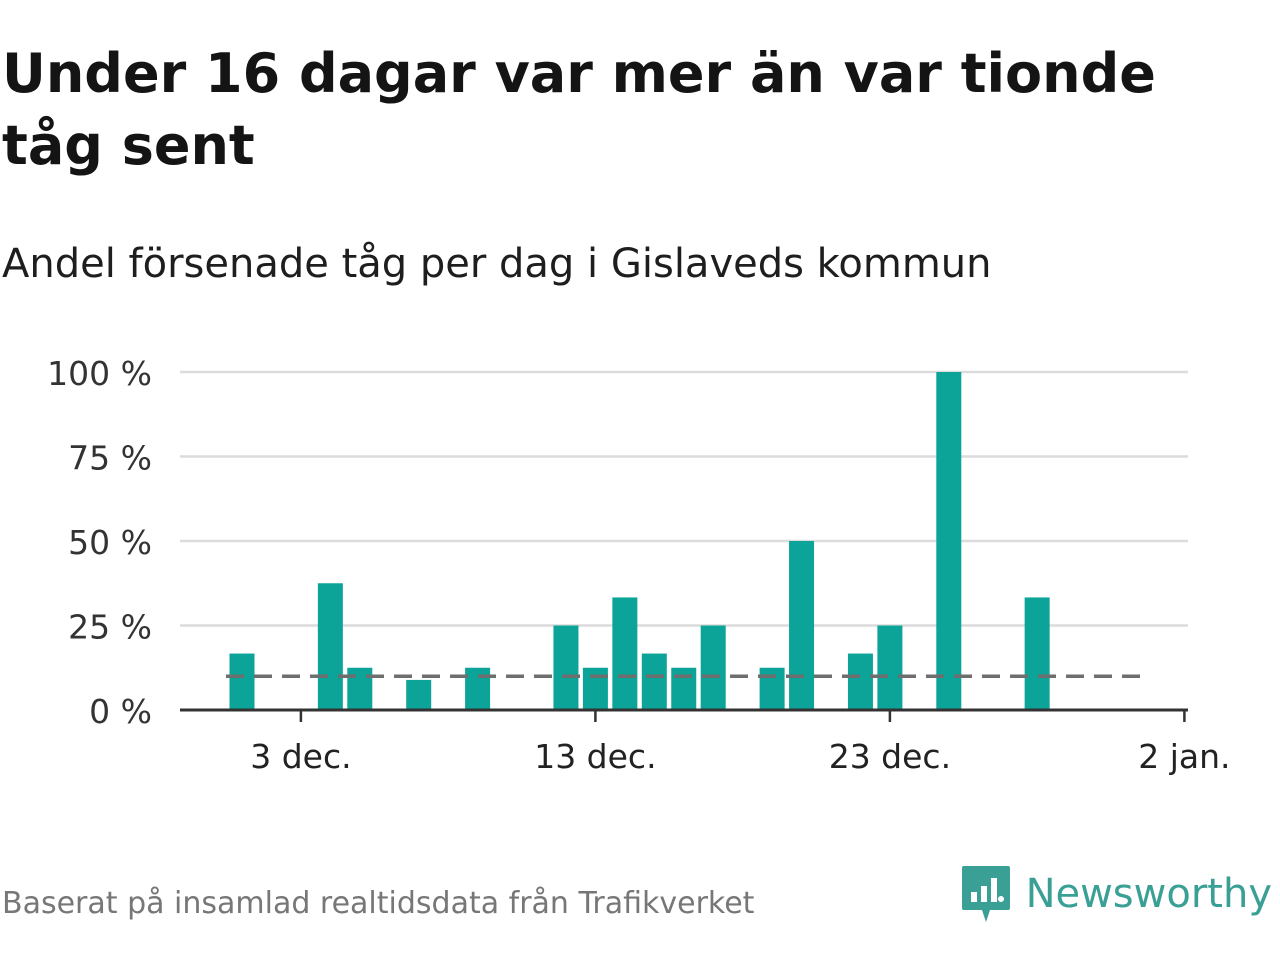 The height and width of the screenshot is (960, 1280). Describe the element at coordinates (120, 711) in the screenshot. I see `y-tick-label: 0 %` at that location.